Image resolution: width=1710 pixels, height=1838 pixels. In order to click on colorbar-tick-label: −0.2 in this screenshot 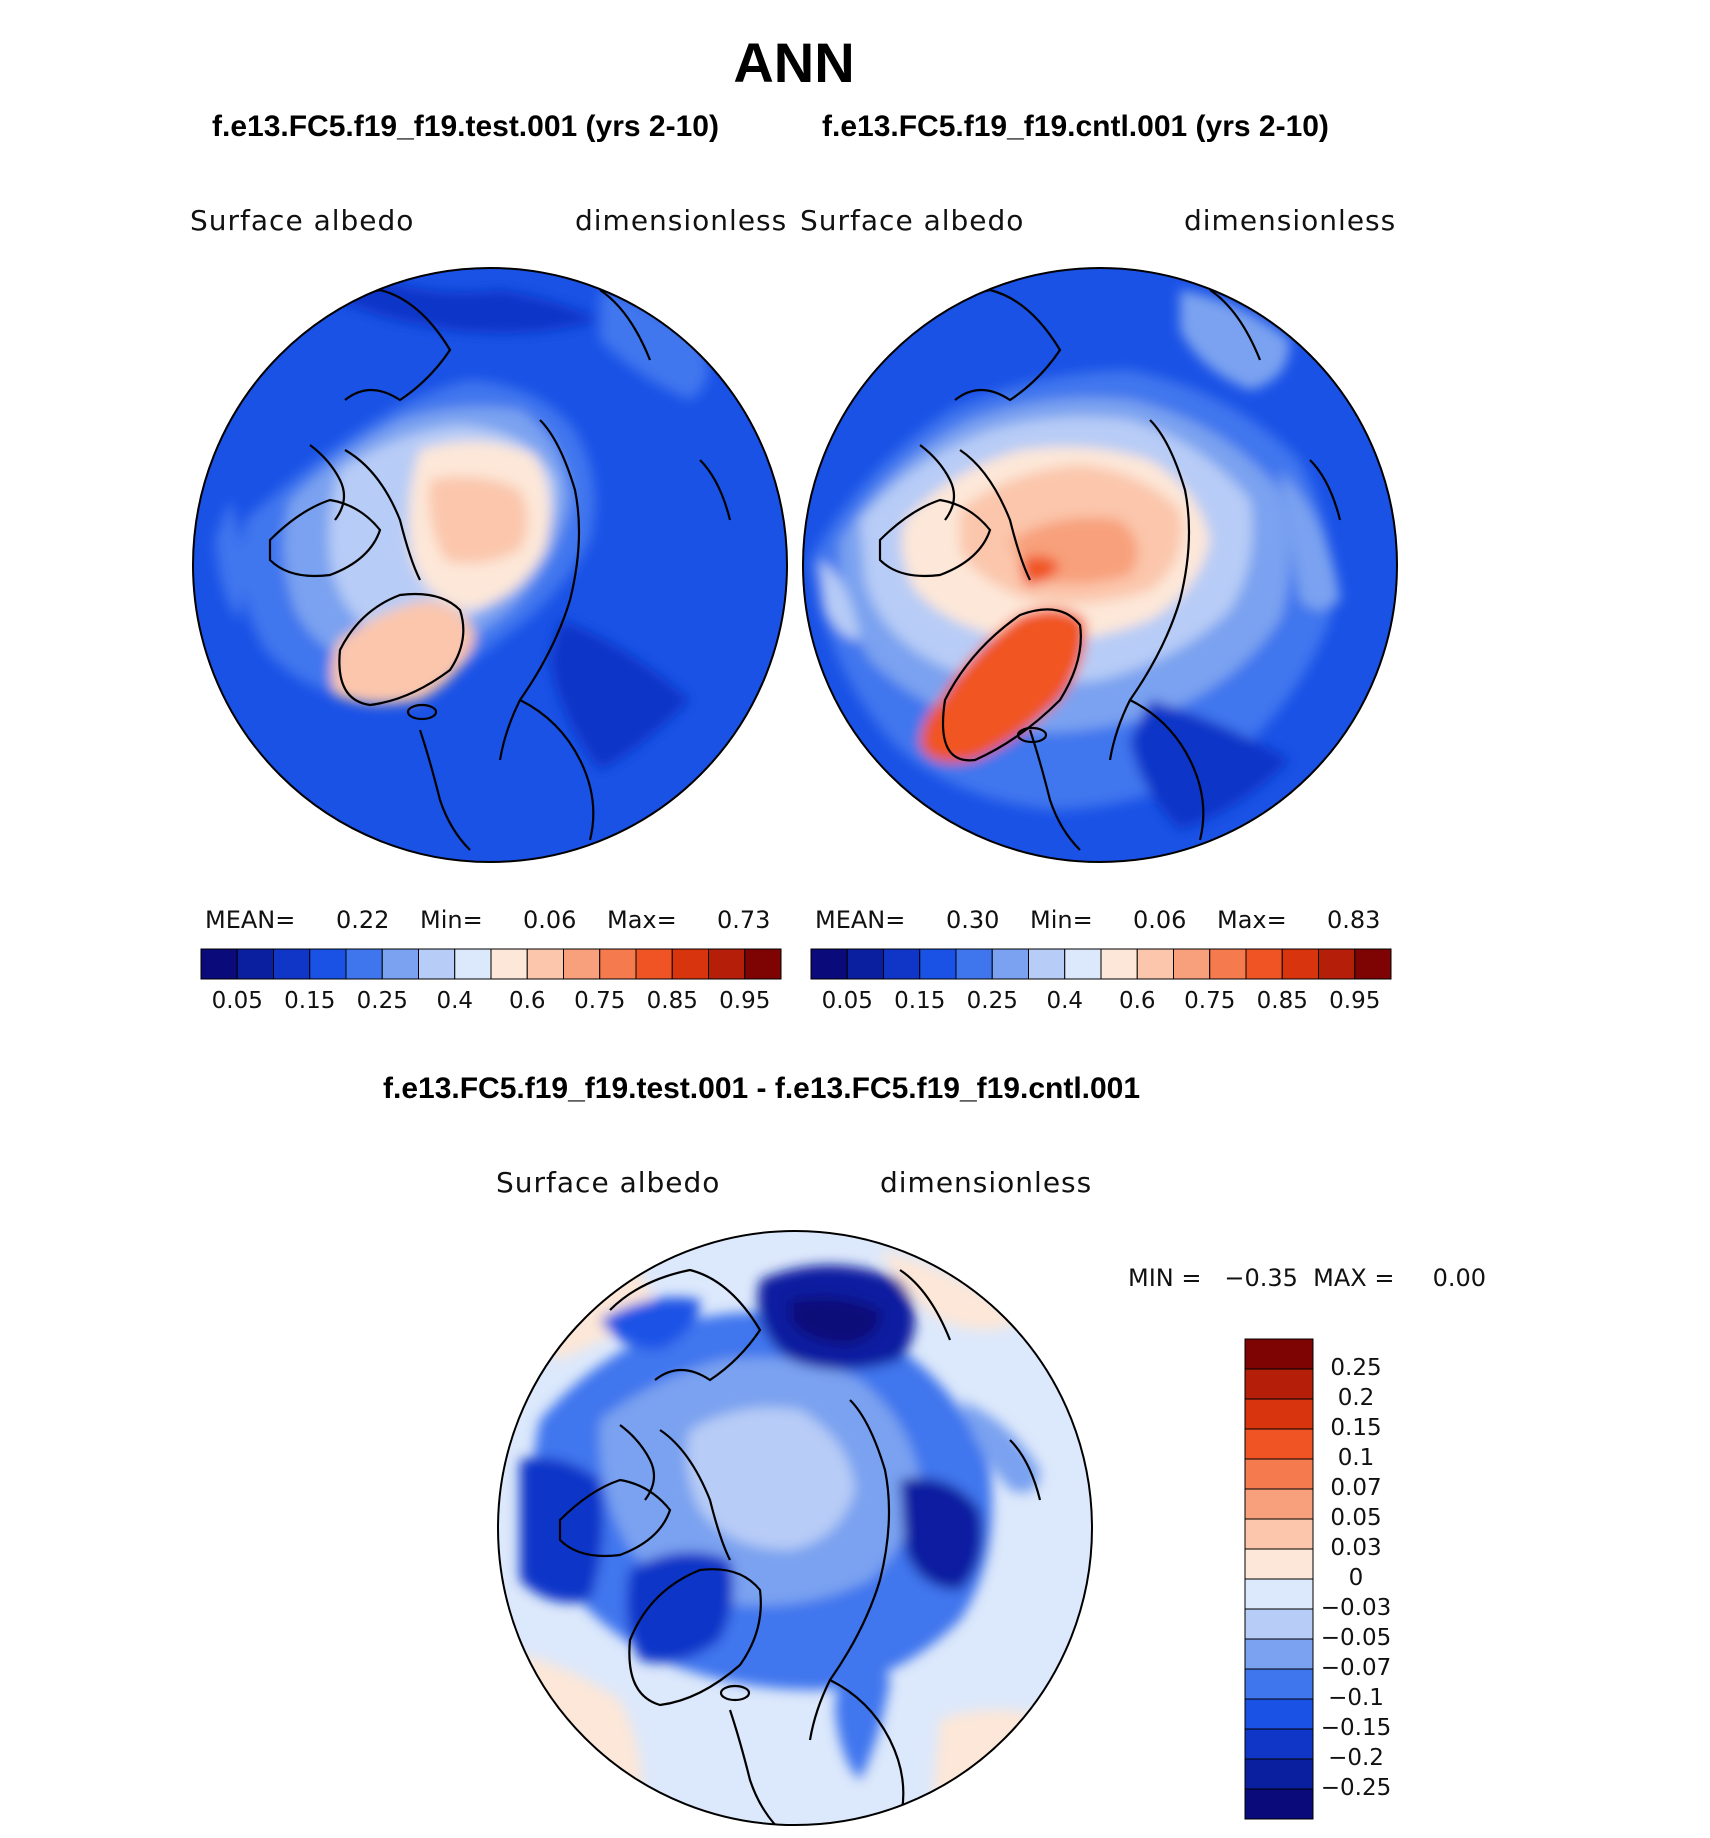, I will do `click(1356, 1758)`.